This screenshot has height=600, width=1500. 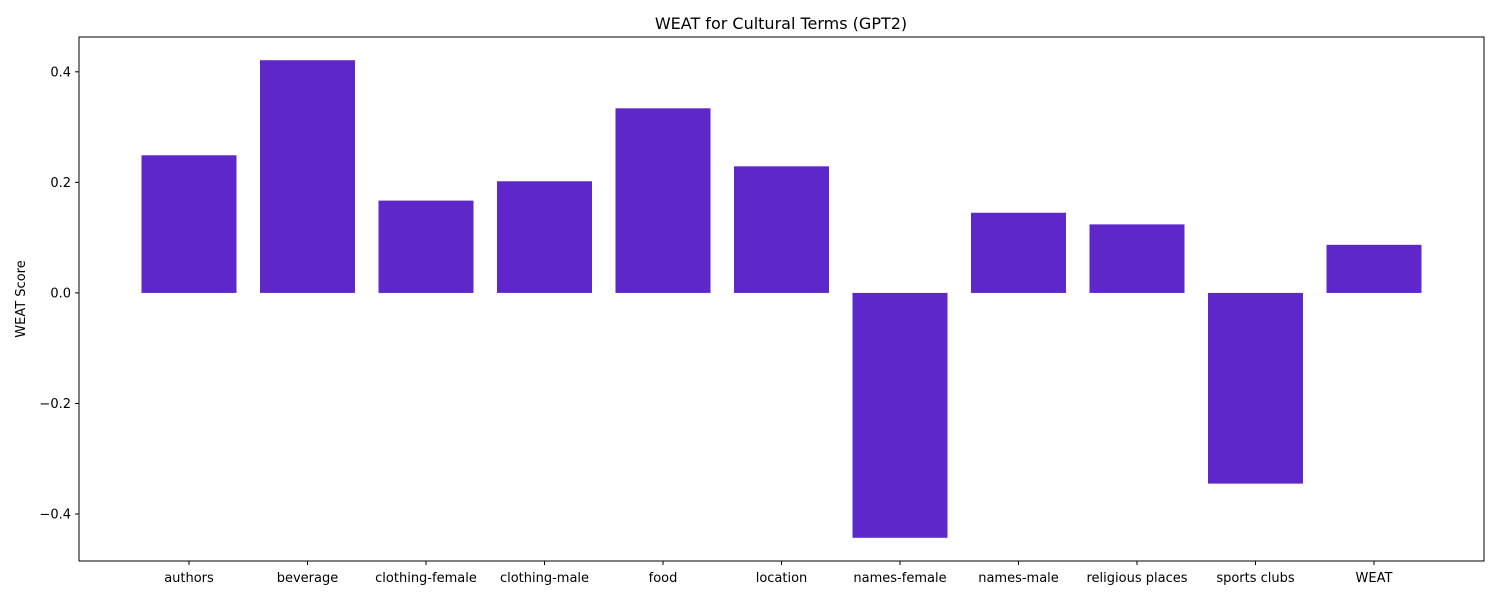 What do you see at coordinates (189, 578) in the screenshot?
I see `x-tick-label: authors` at bounding box center [189, 578].